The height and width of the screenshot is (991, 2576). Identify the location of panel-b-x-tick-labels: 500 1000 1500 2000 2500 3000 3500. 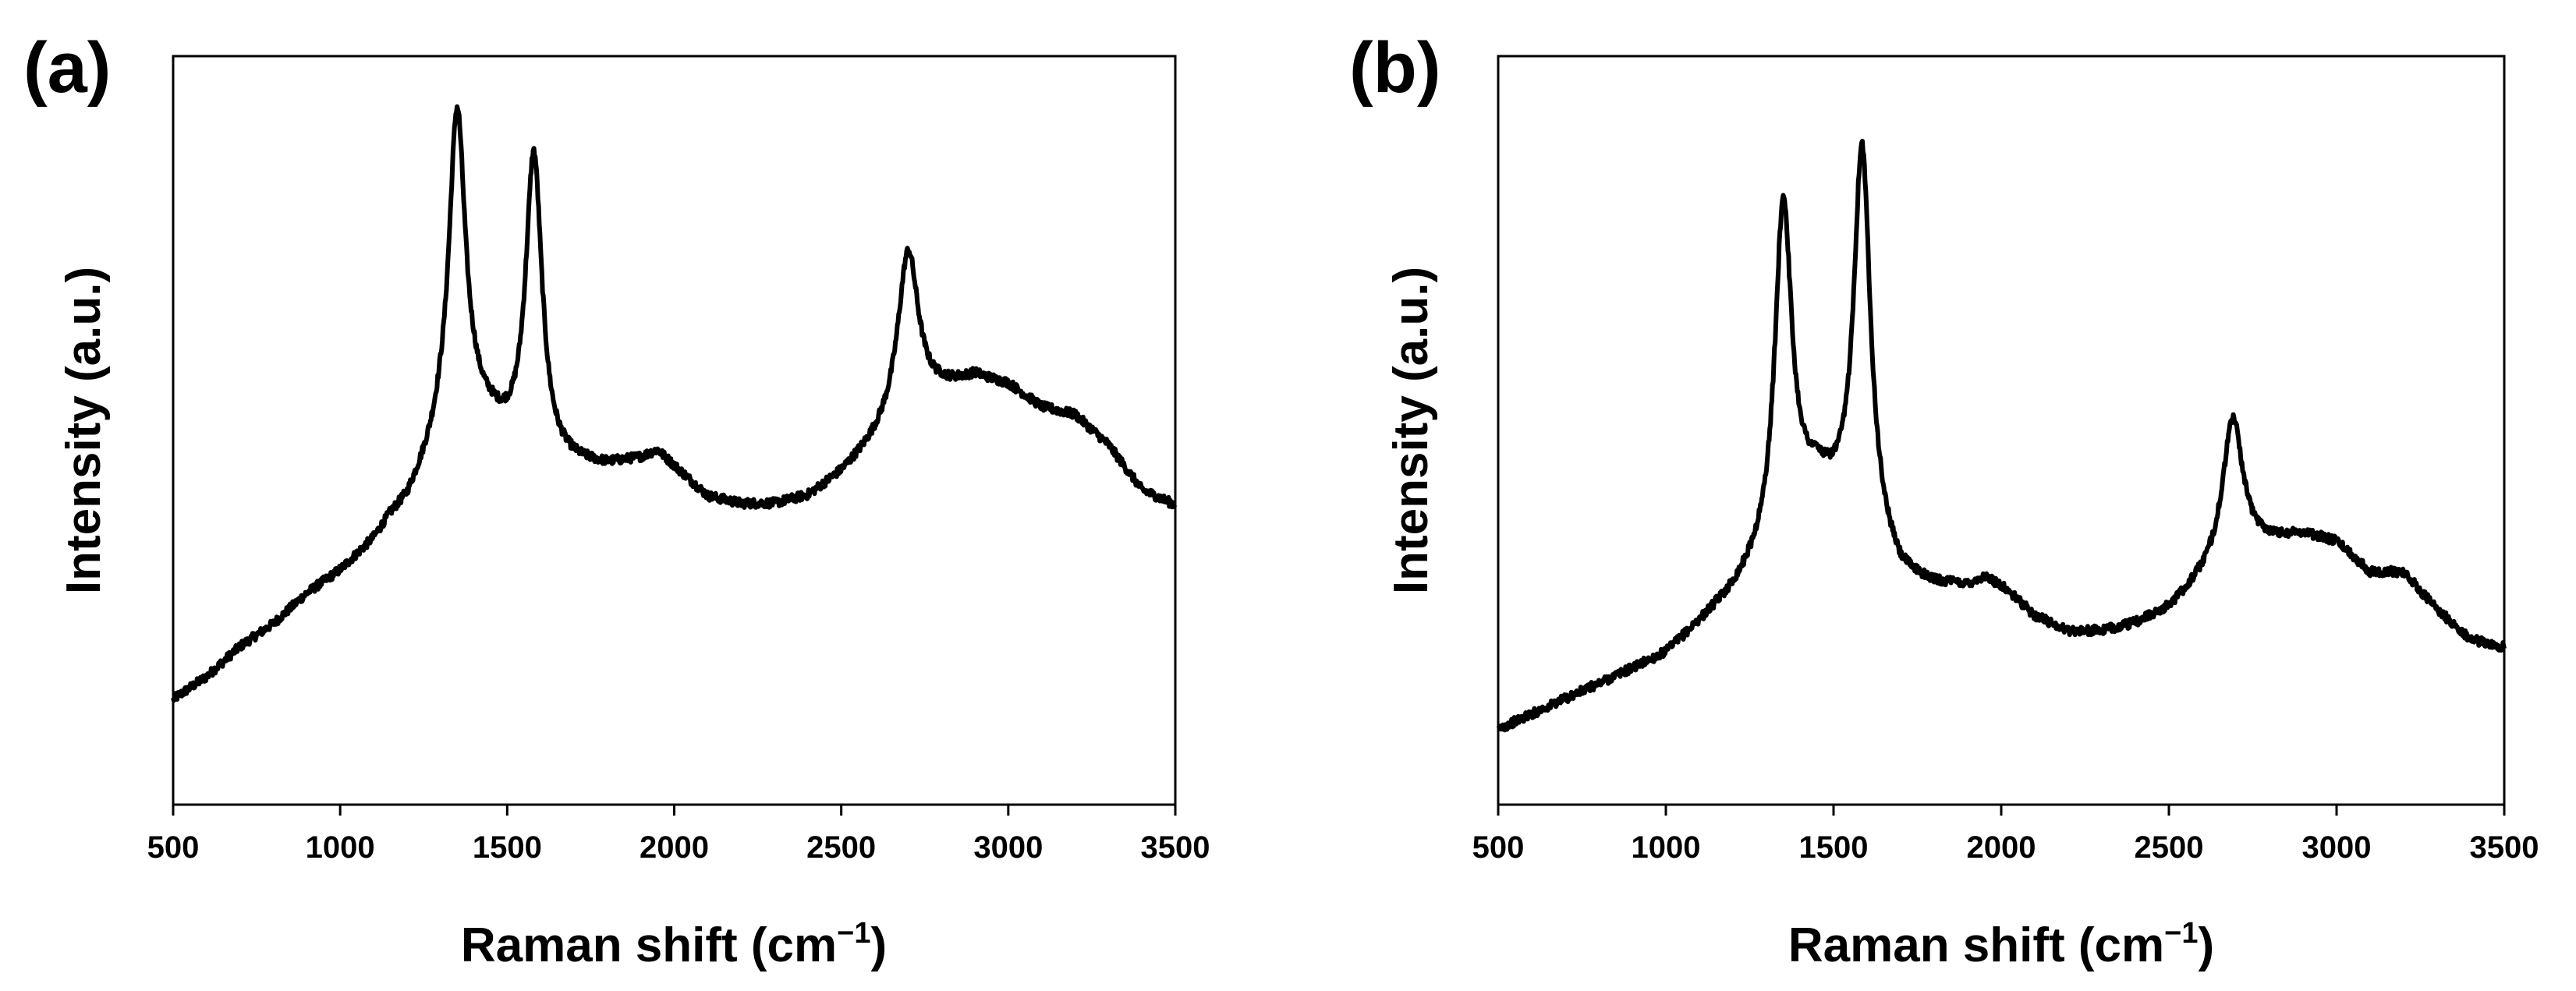
(2005, 847).